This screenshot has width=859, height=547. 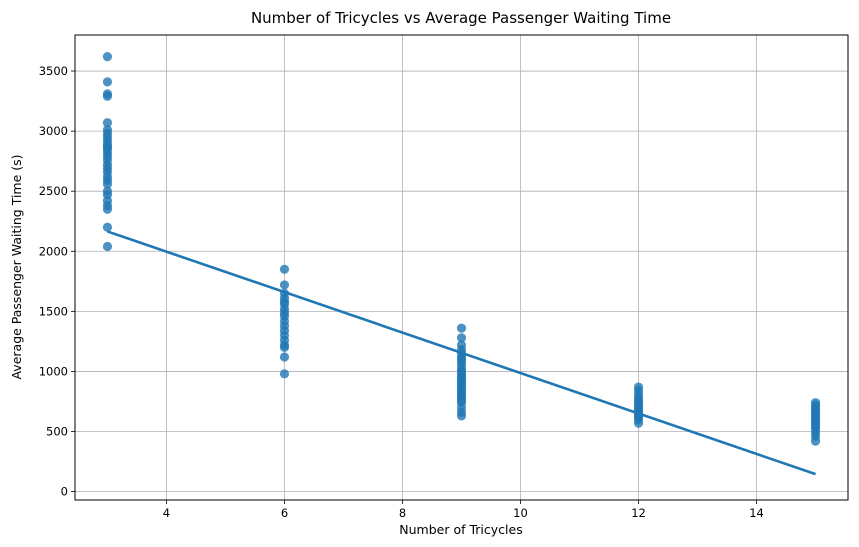 What do you see at coordinates (57, 281) in the screenshot?
I see `y-axis-ticks: 0 500 1000 1500 2000 2500 3000 3500` at bounding box center [57, 281].